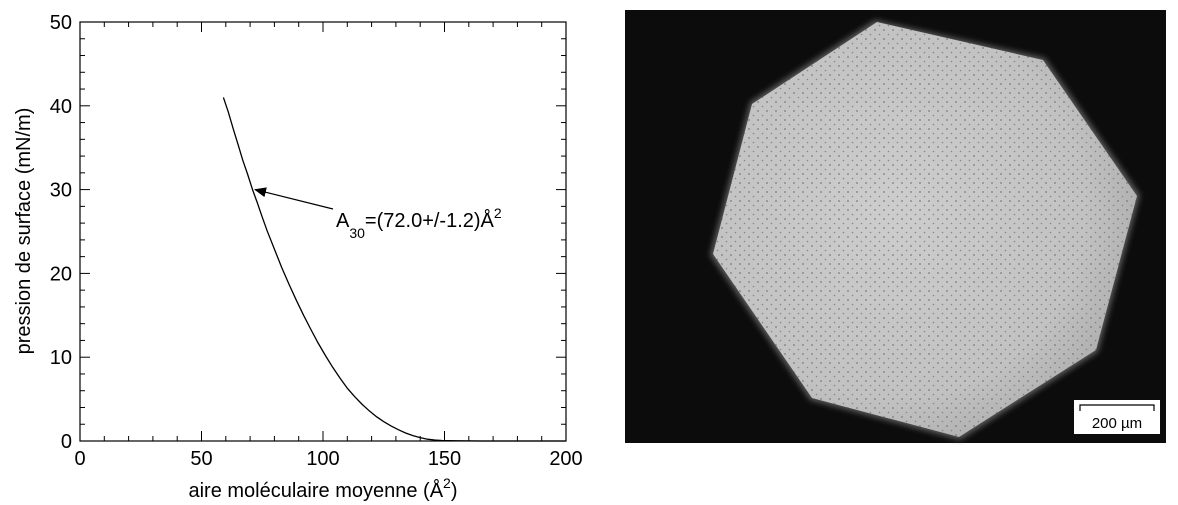 The height and width of the screenshot is (505, 1178). I want to click on y-axis-label: pression de surface (mN/m), so click(24, 231).